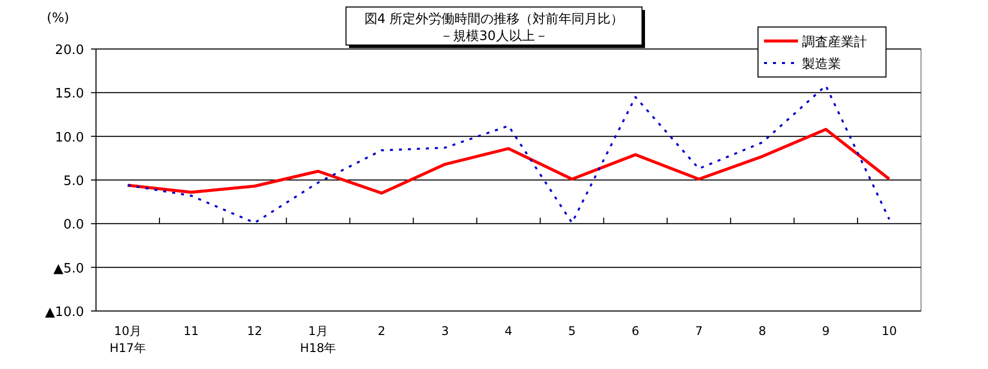  I want to click on x-tick-label: 5, so click(572, 331).